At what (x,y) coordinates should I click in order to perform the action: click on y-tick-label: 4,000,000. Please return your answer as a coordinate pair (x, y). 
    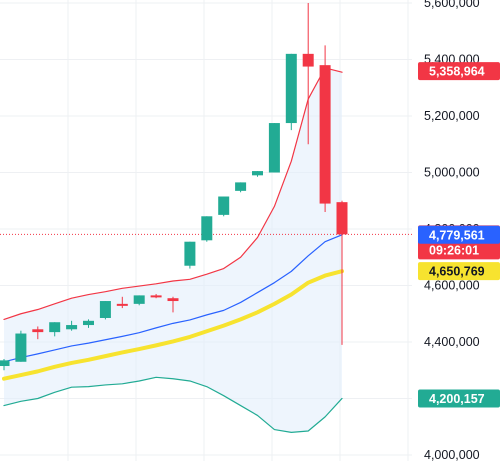
    Looking at the image, I should click on (452, 454).